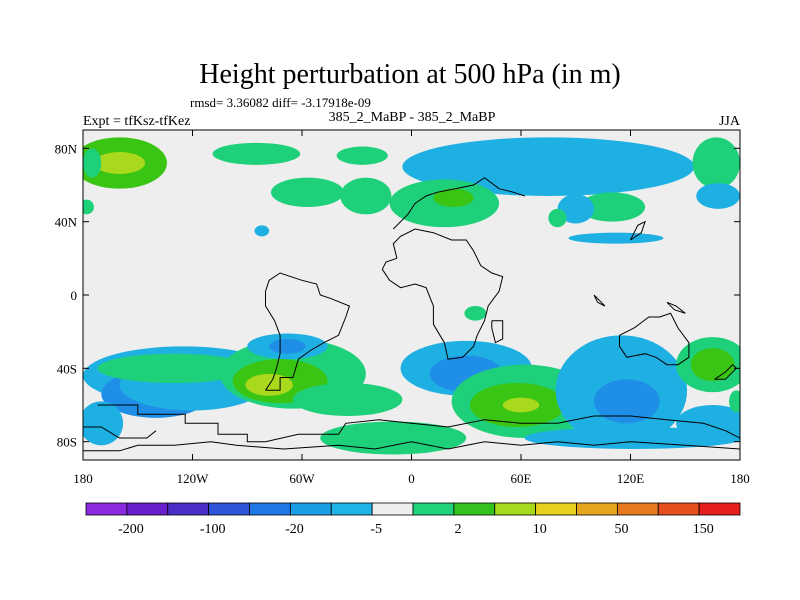 This screenshot has height=600, width=800. I want to click on experiment-label: Expt = tfKsz-tfKez, so click(136, 121).